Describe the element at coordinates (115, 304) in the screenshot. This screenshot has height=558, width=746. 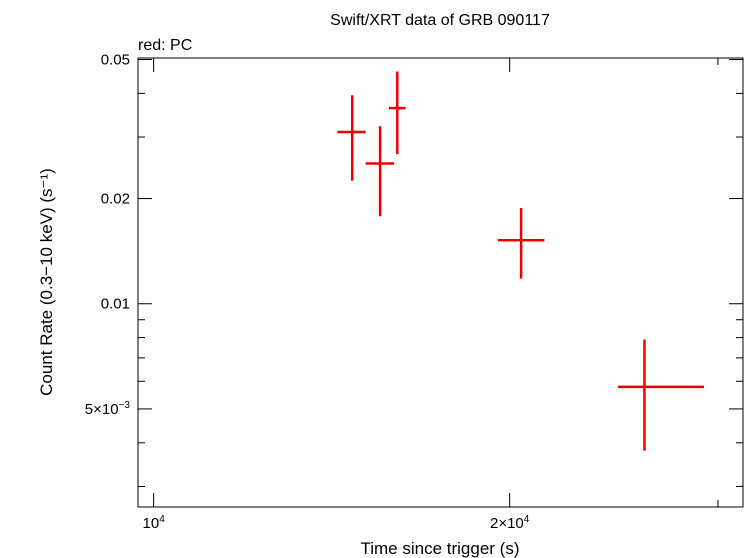
I see `y-tick-label: 0.01` at that location.